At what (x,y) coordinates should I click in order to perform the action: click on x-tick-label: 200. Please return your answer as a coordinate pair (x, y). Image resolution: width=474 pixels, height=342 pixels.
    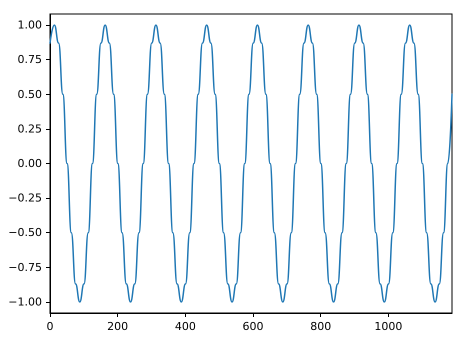
    Looking at the image, I should click on (117, 326).